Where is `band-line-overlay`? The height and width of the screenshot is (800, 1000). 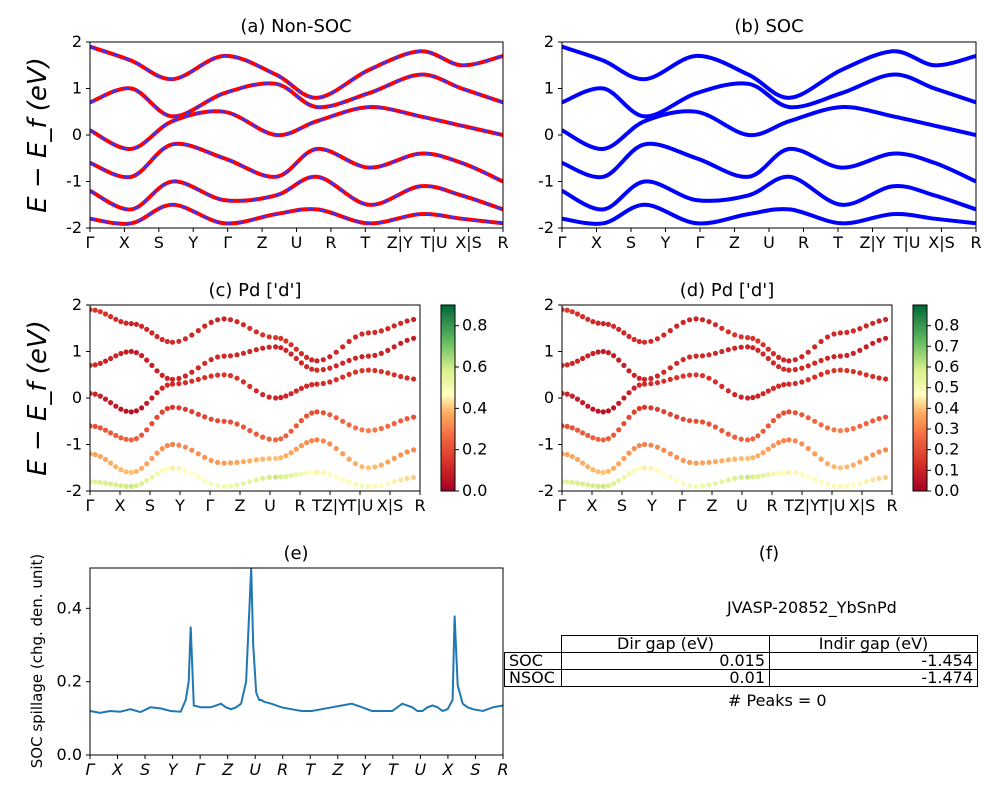
band-line-overlay is located at coordinates (296, 162).